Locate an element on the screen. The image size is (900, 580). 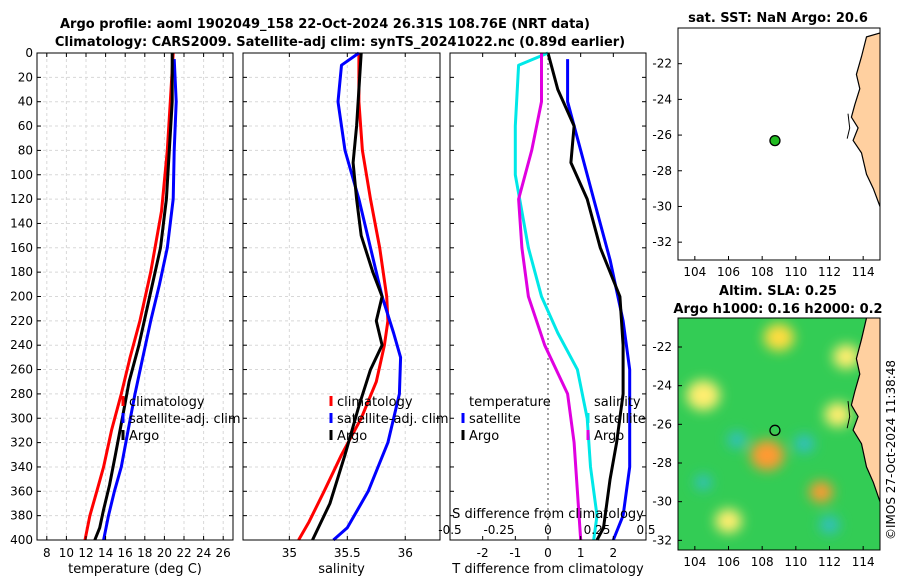
x-axis-label: temperature (deg C) is located at coordinates (135, 569).